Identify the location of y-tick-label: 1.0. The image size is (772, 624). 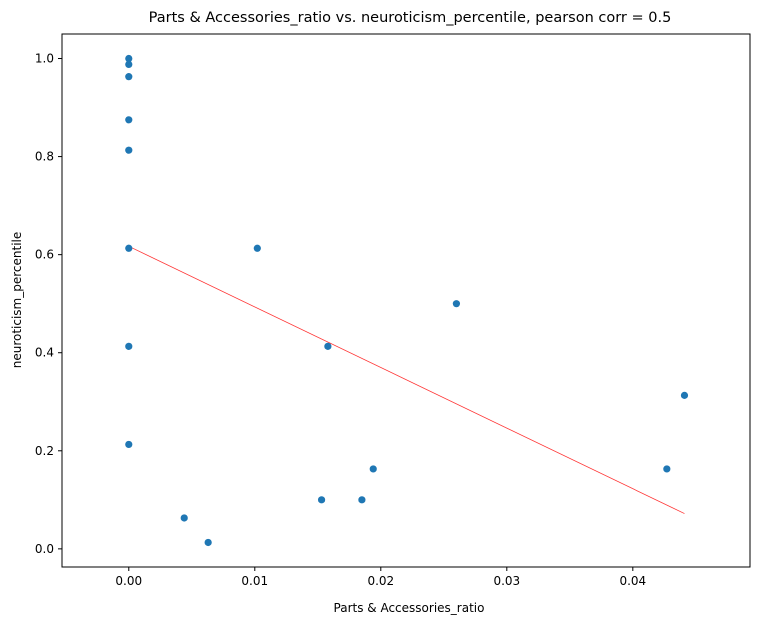
(44, 59).